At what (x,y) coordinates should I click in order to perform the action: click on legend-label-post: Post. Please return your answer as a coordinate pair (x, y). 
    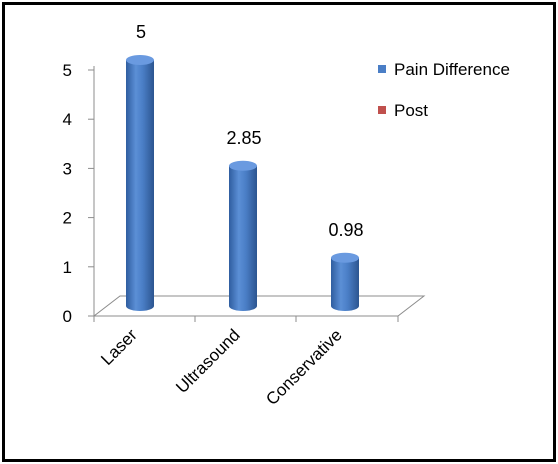
    Looking at the image, I should click on (411, 110).